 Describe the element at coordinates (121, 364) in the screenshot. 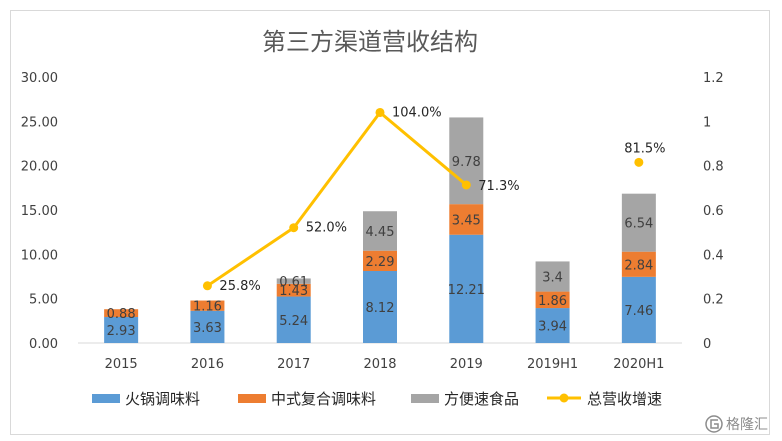

I see `x-tick-label: 2015` at that location.